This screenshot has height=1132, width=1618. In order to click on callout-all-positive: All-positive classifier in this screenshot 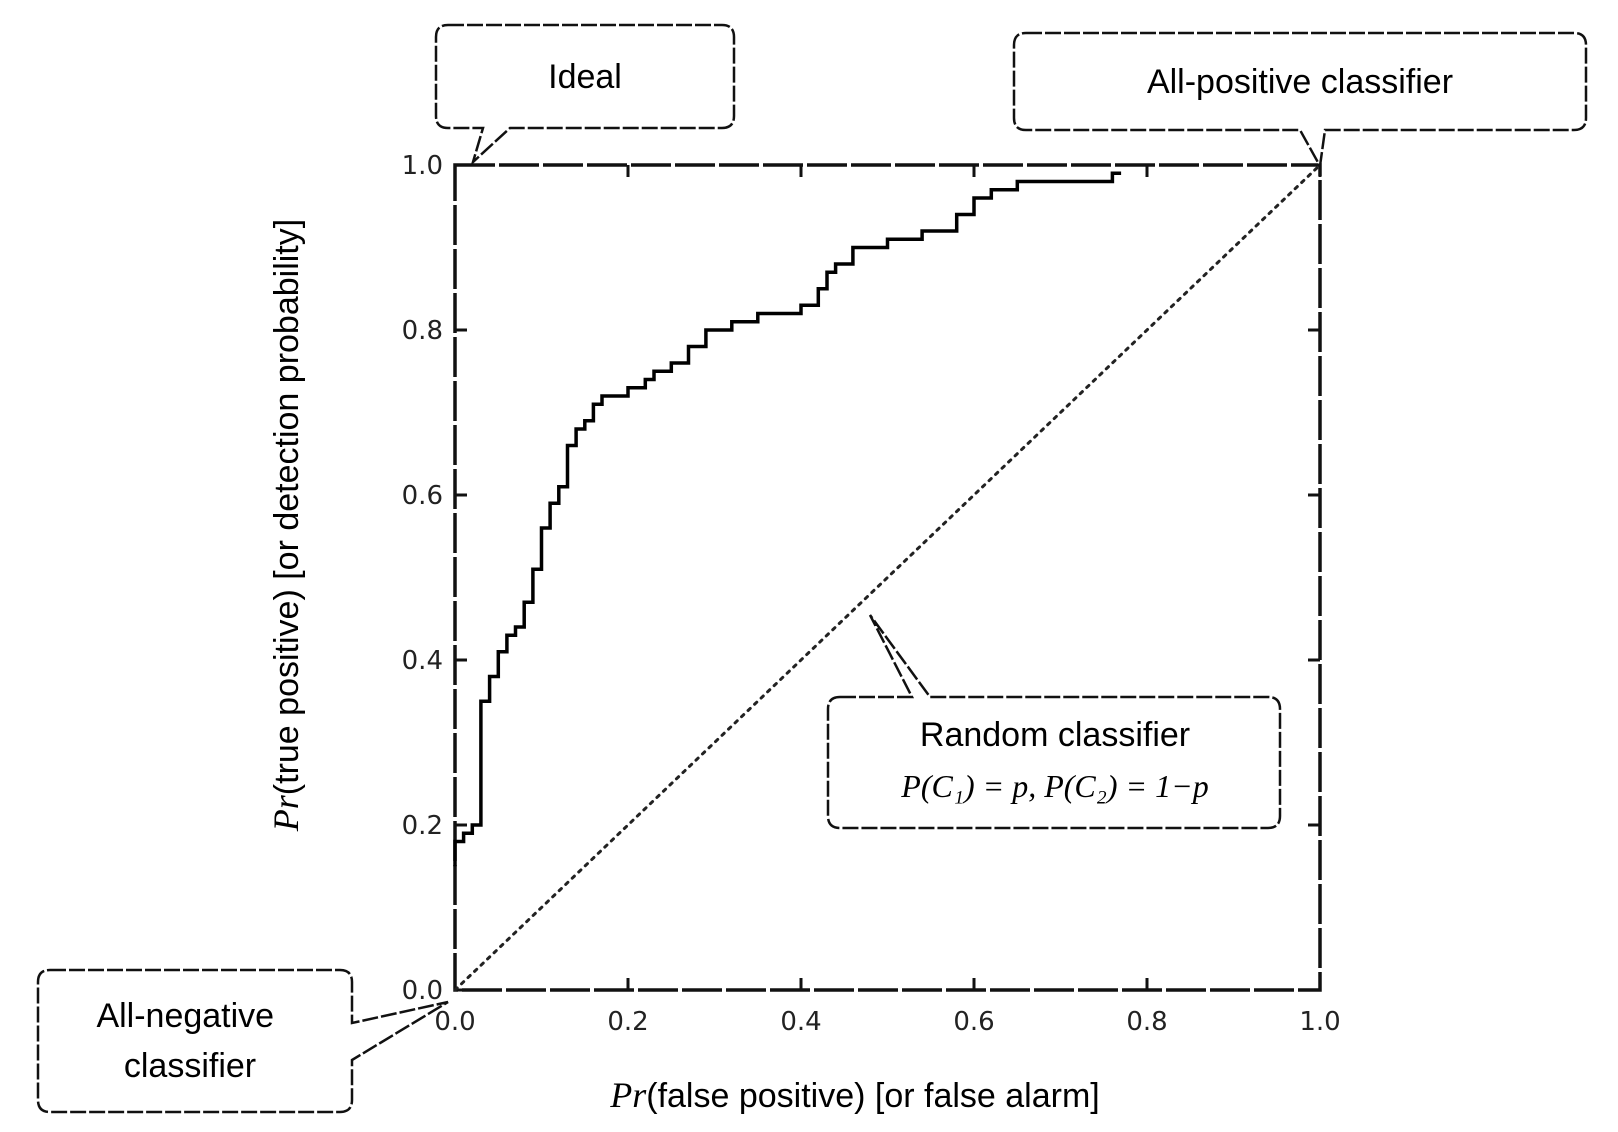, I will do `click(1300, 100)`.